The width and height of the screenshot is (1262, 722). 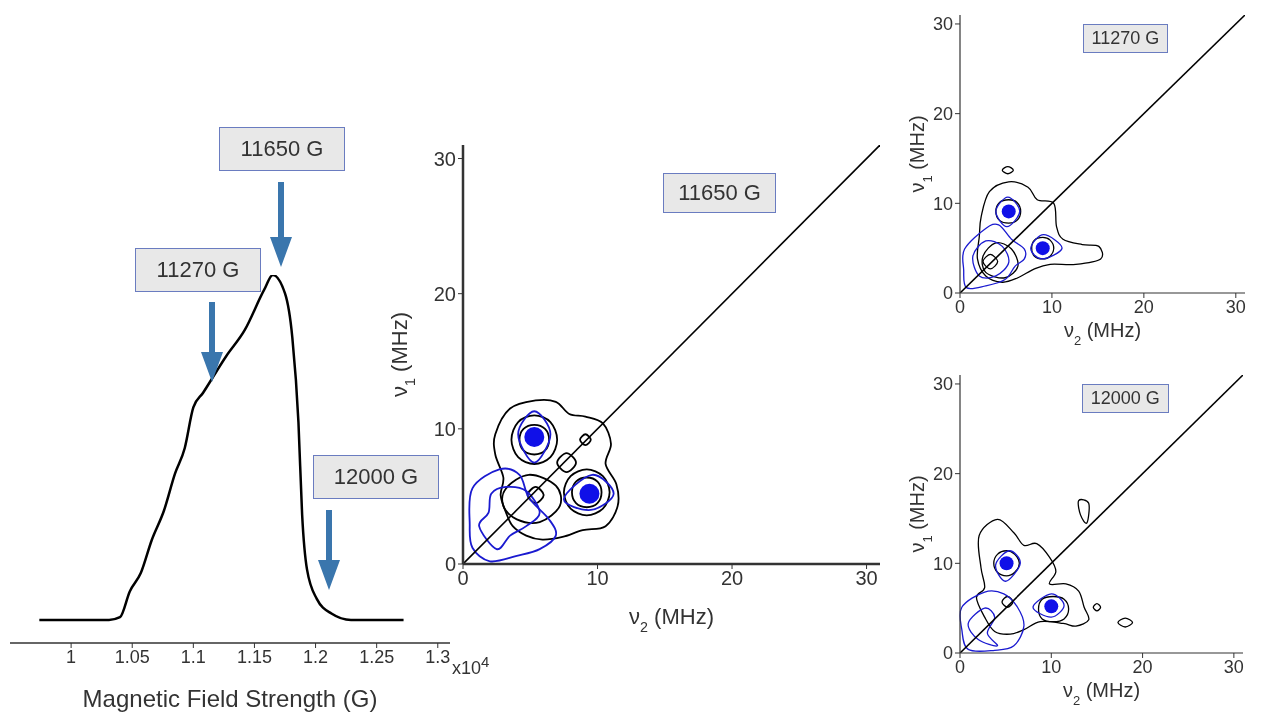 What do you see at coordinates (132, 656) in the screenshot?
I see `x-tick-label: 1.05` at bounding box center [132, 656].